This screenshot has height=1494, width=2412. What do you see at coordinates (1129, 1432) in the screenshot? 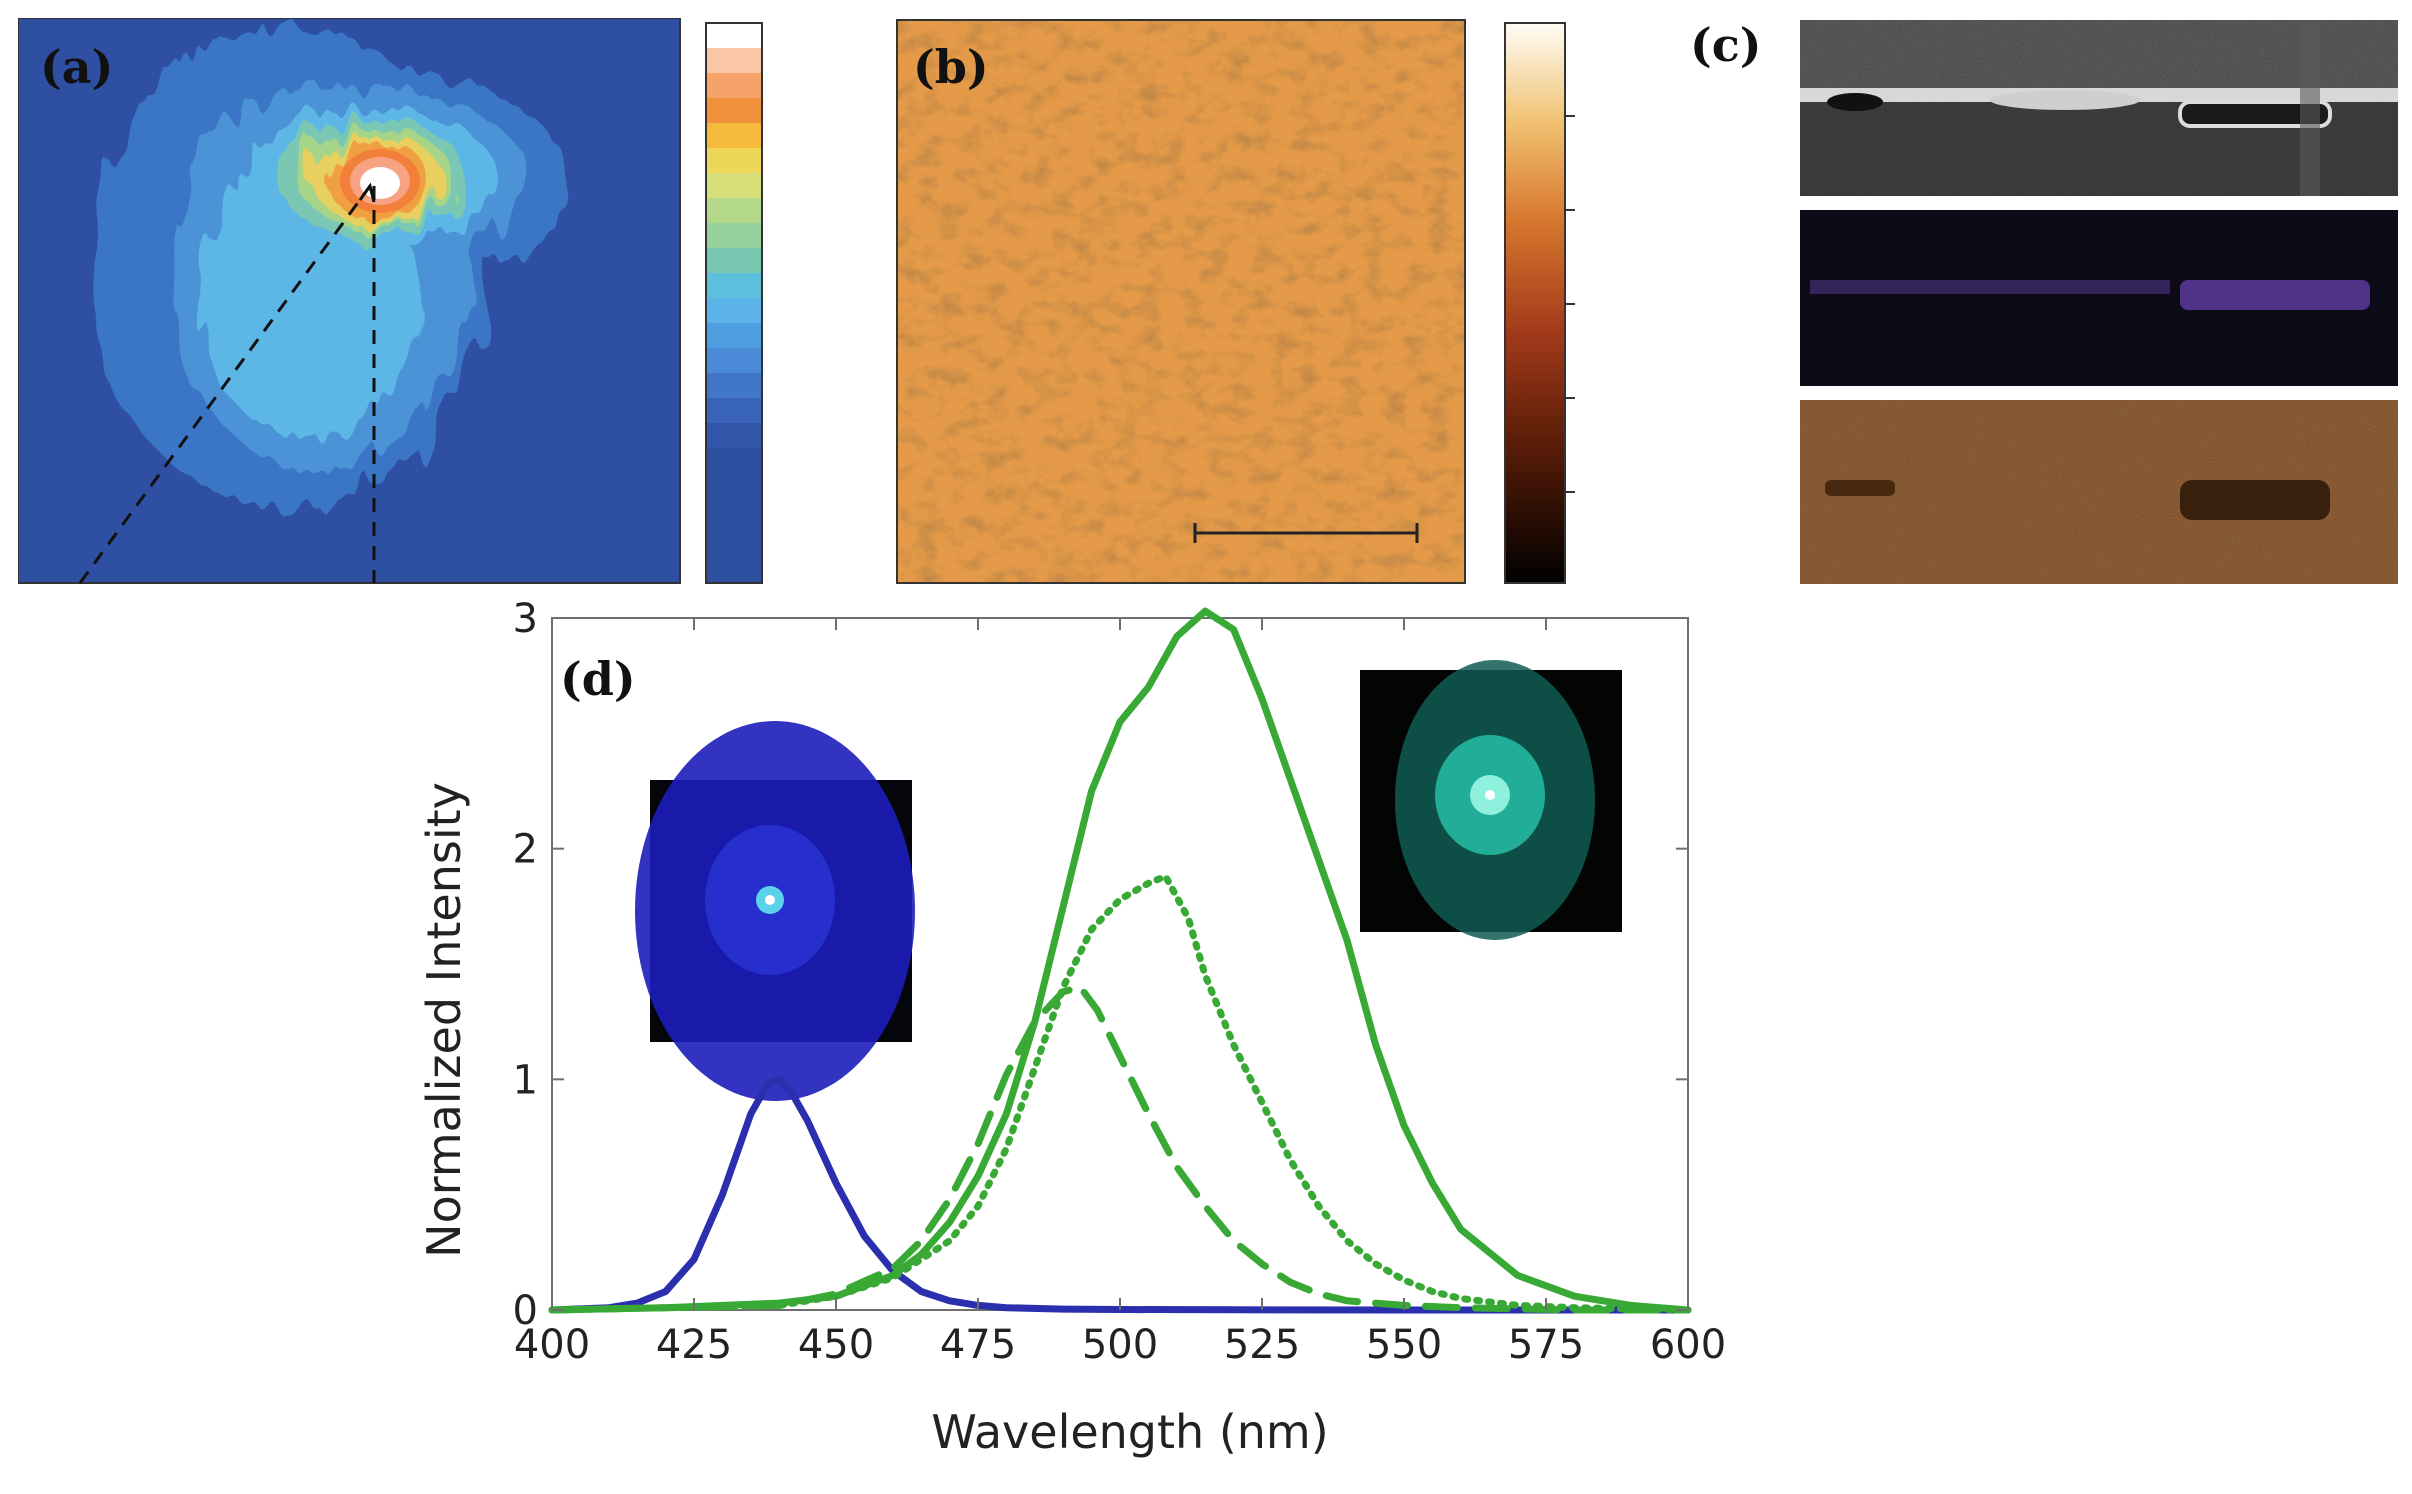
I see `x-axis-label: Wavelength (nm)` at bounding box center [1129, 1432].